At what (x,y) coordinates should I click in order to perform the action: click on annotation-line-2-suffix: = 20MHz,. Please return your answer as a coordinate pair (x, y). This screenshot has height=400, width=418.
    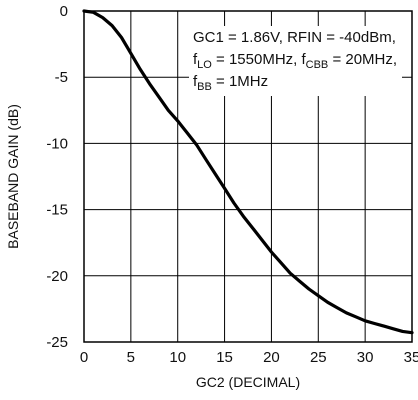
    Looking at the image, I should click on (362, 59).